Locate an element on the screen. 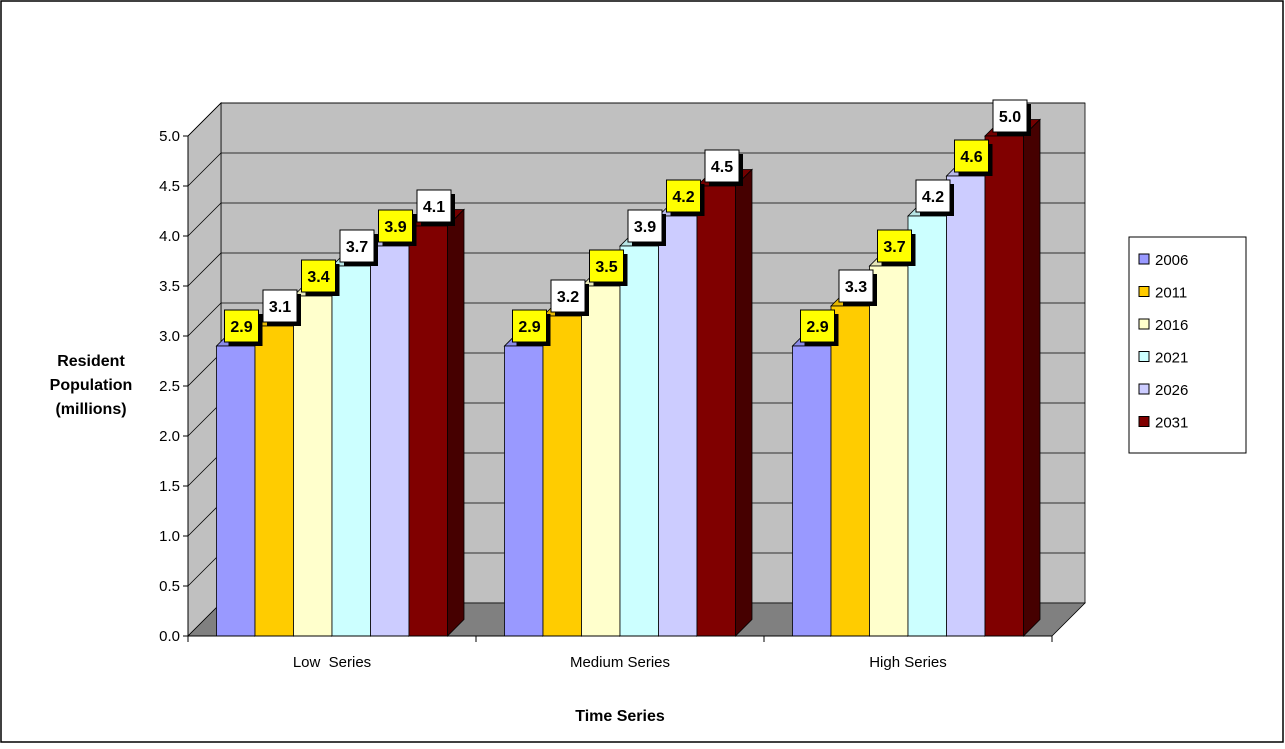 This screenshot has height=749, width=1285. data-label-text: 3.2 is located at coordinates (568, 297).